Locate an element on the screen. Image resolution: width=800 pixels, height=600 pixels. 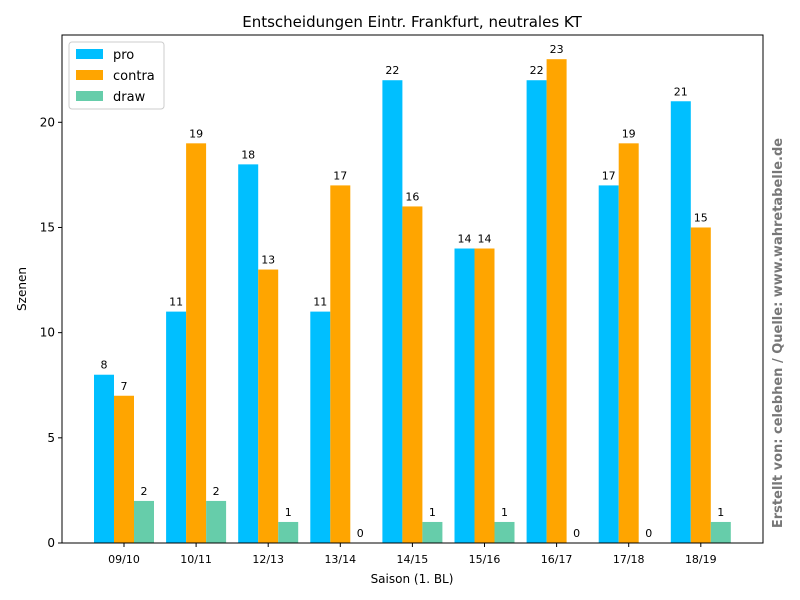
data-label-contra-18-19: 15 is located at coordinates (701, 217).